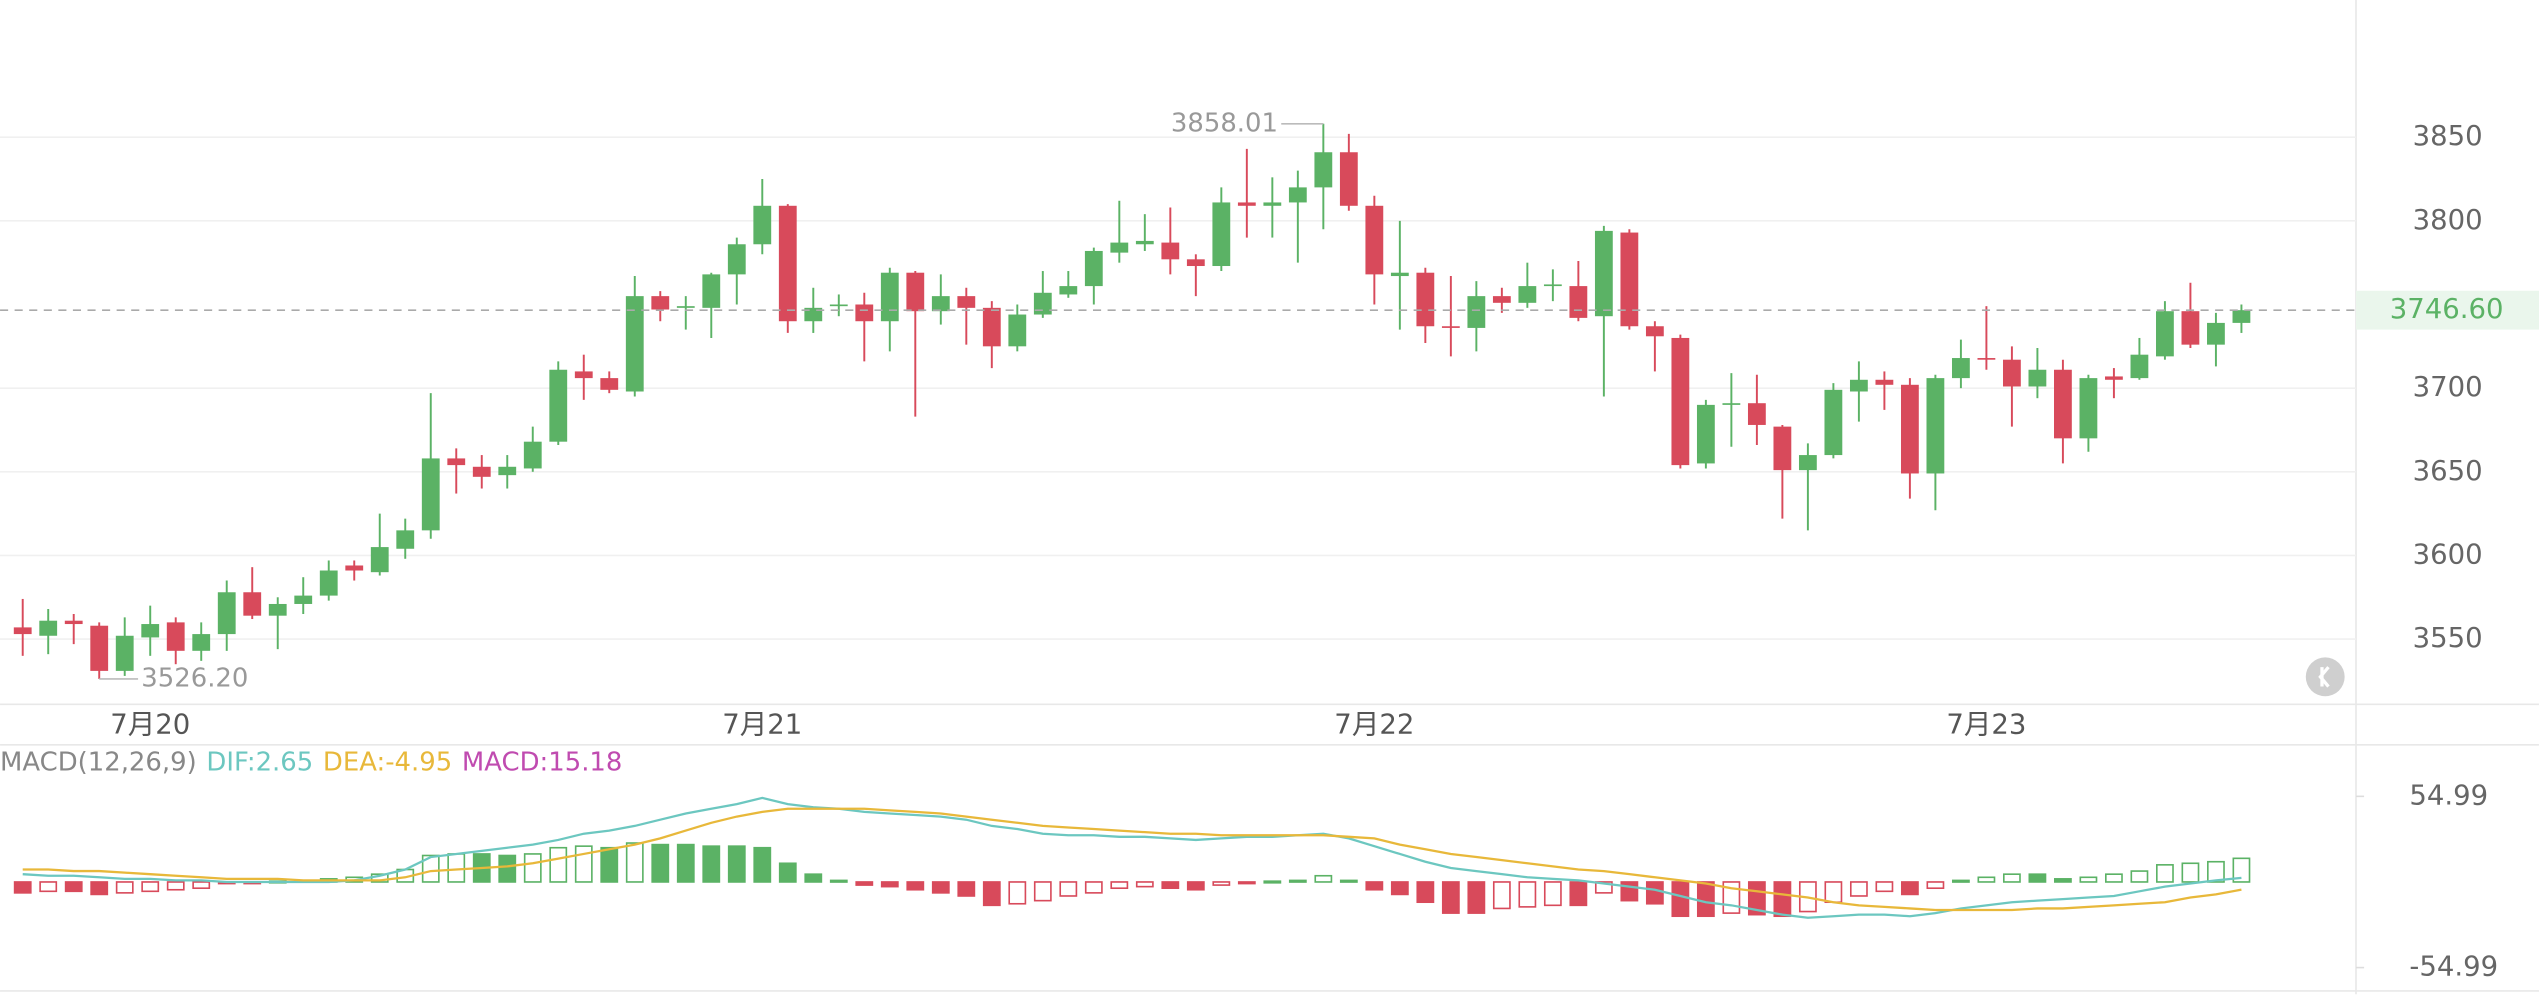  I want to click on macd-legend: MACD(12,26,9) DIF:2.65 DEA:-4.95 MACD:15.18, so click(311, 762).